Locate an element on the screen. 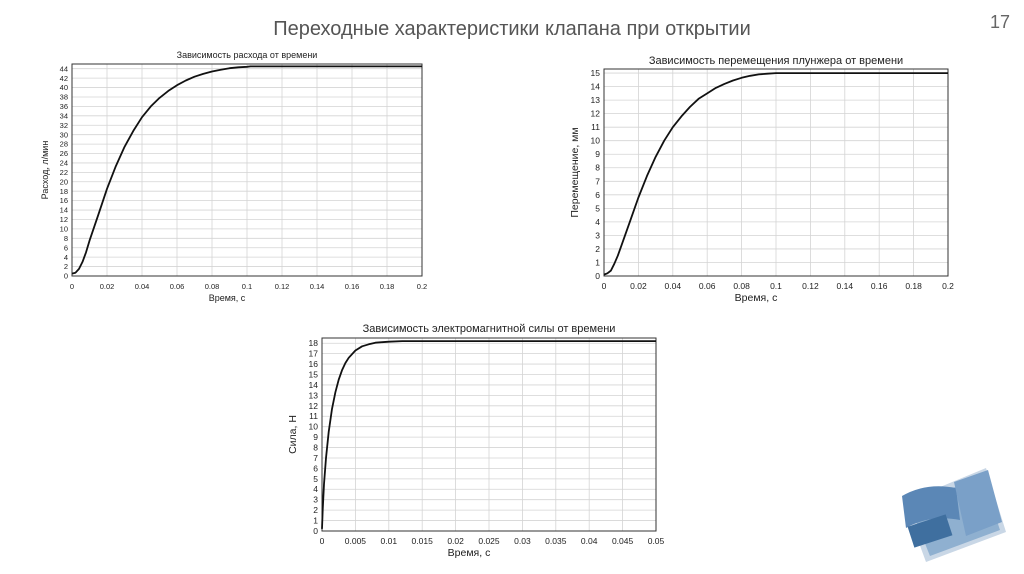 The height and width of the screenshot is (574, 1024). y-tick-label: 32 is located at coordinates (64, 125).